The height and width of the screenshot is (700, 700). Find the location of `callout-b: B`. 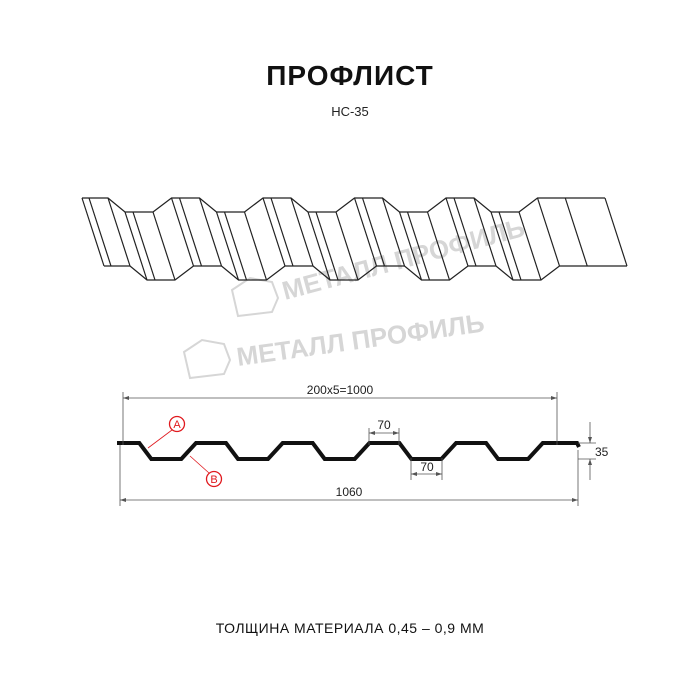

callout-b: B is located at coordinates (206, 471).